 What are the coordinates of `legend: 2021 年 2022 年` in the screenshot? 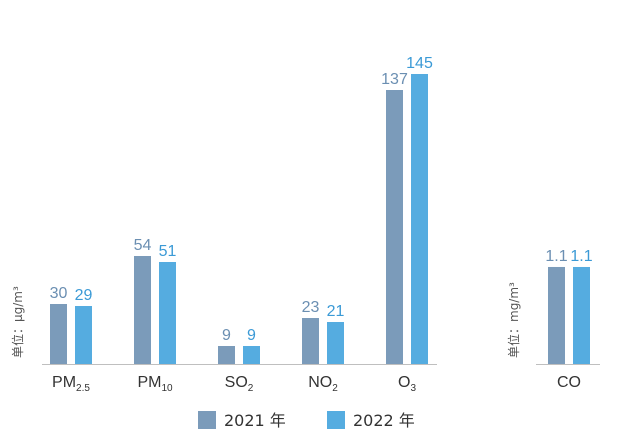 It's located at (306, 420).